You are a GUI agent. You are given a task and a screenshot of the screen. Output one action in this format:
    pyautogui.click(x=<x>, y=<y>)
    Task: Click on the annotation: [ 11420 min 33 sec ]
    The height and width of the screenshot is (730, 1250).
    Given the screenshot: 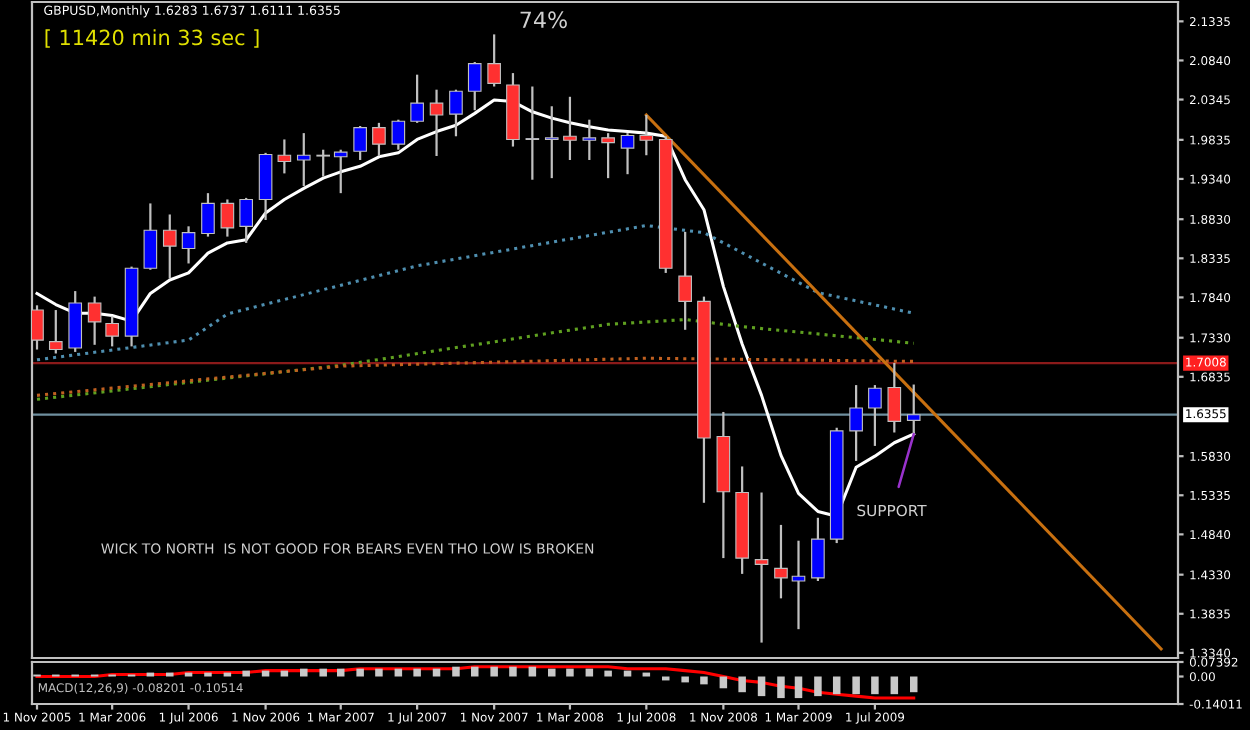 What is the action you would take?
    pyautogui.click(x=152, y=38)
    